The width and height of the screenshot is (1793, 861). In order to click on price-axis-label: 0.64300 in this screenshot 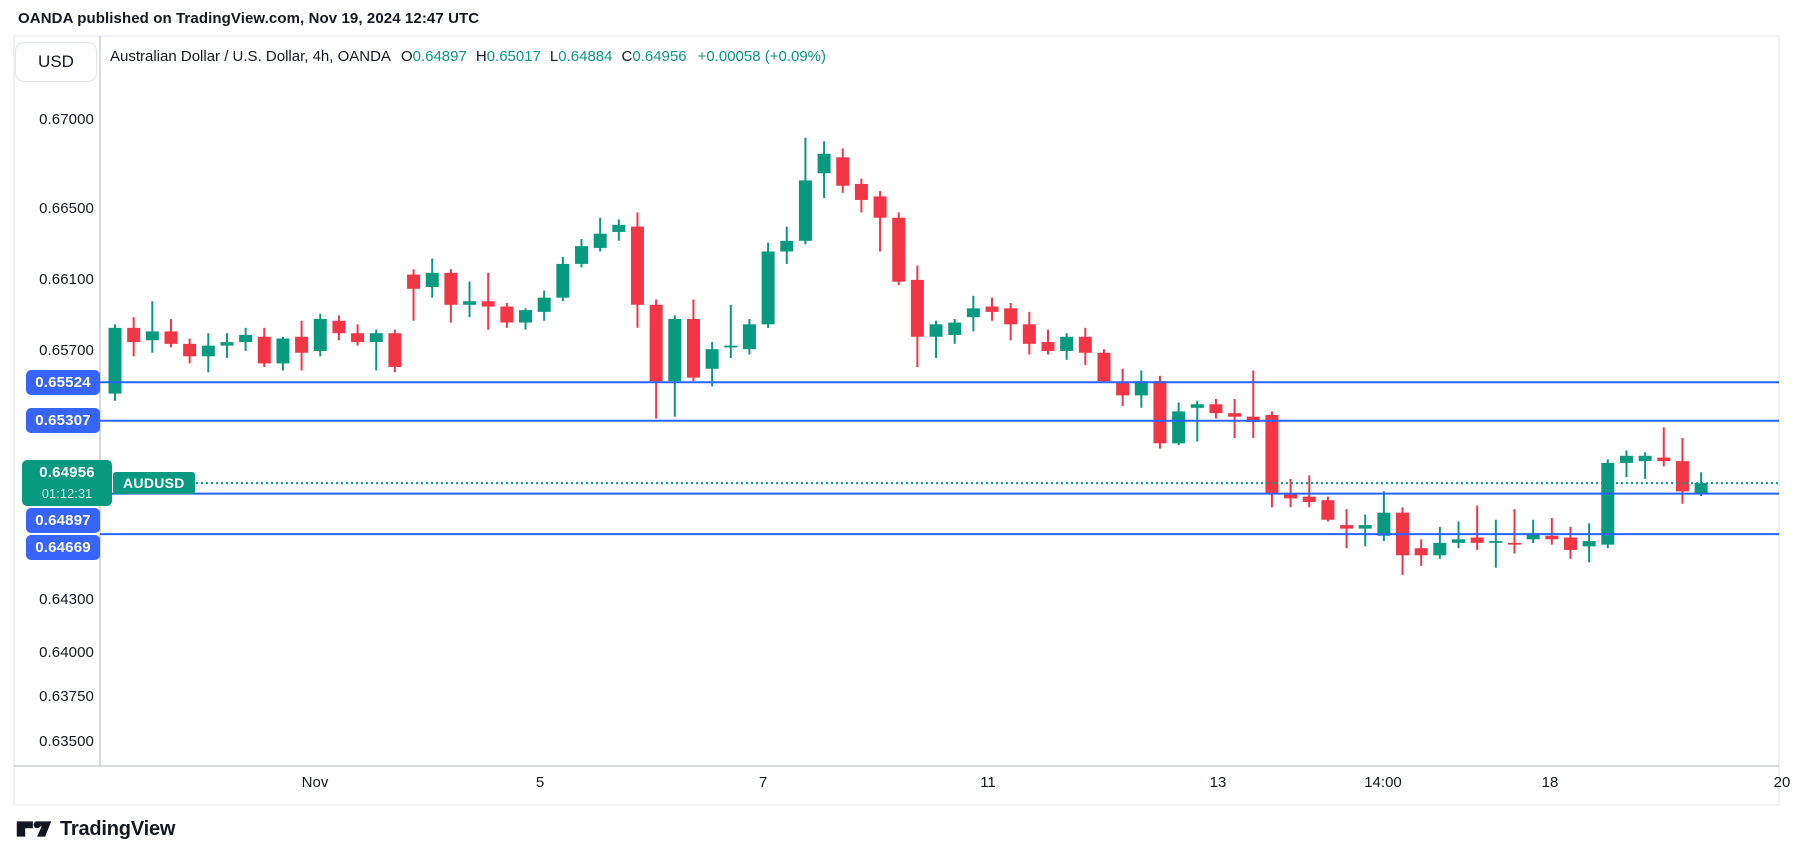, I will do `click(66, 599)`.